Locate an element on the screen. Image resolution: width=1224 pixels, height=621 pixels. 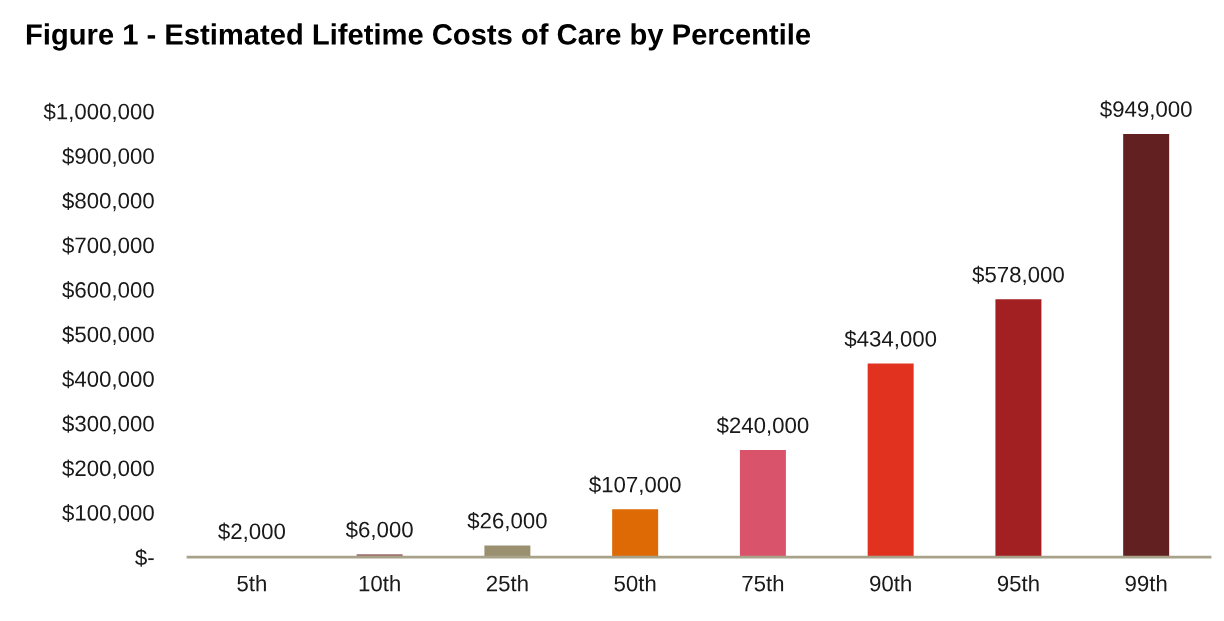
y-tick-label: $1,000,000 is located at coordinates (98, 112).